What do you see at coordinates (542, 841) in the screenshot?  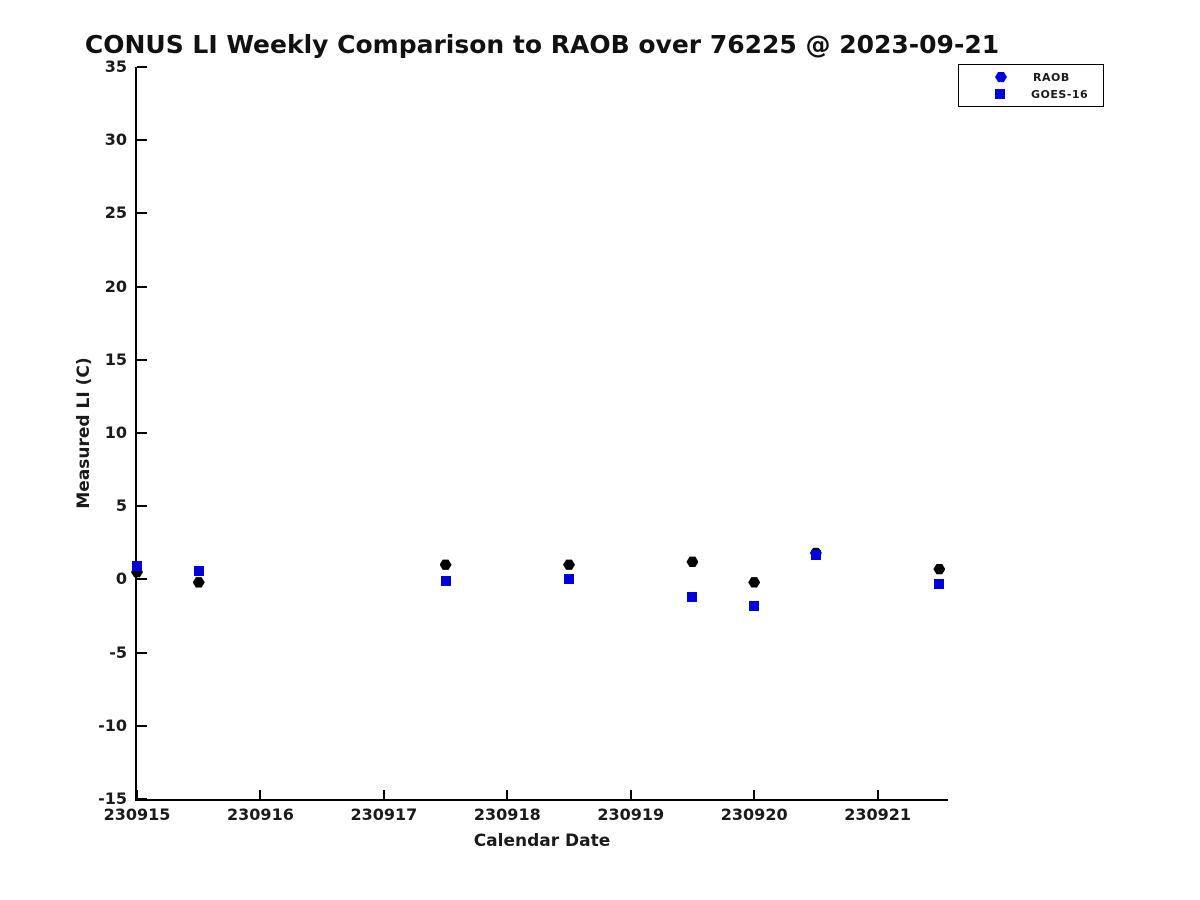 I see `x-axis-label: Calendar Date` at bounding box center [542, 841].